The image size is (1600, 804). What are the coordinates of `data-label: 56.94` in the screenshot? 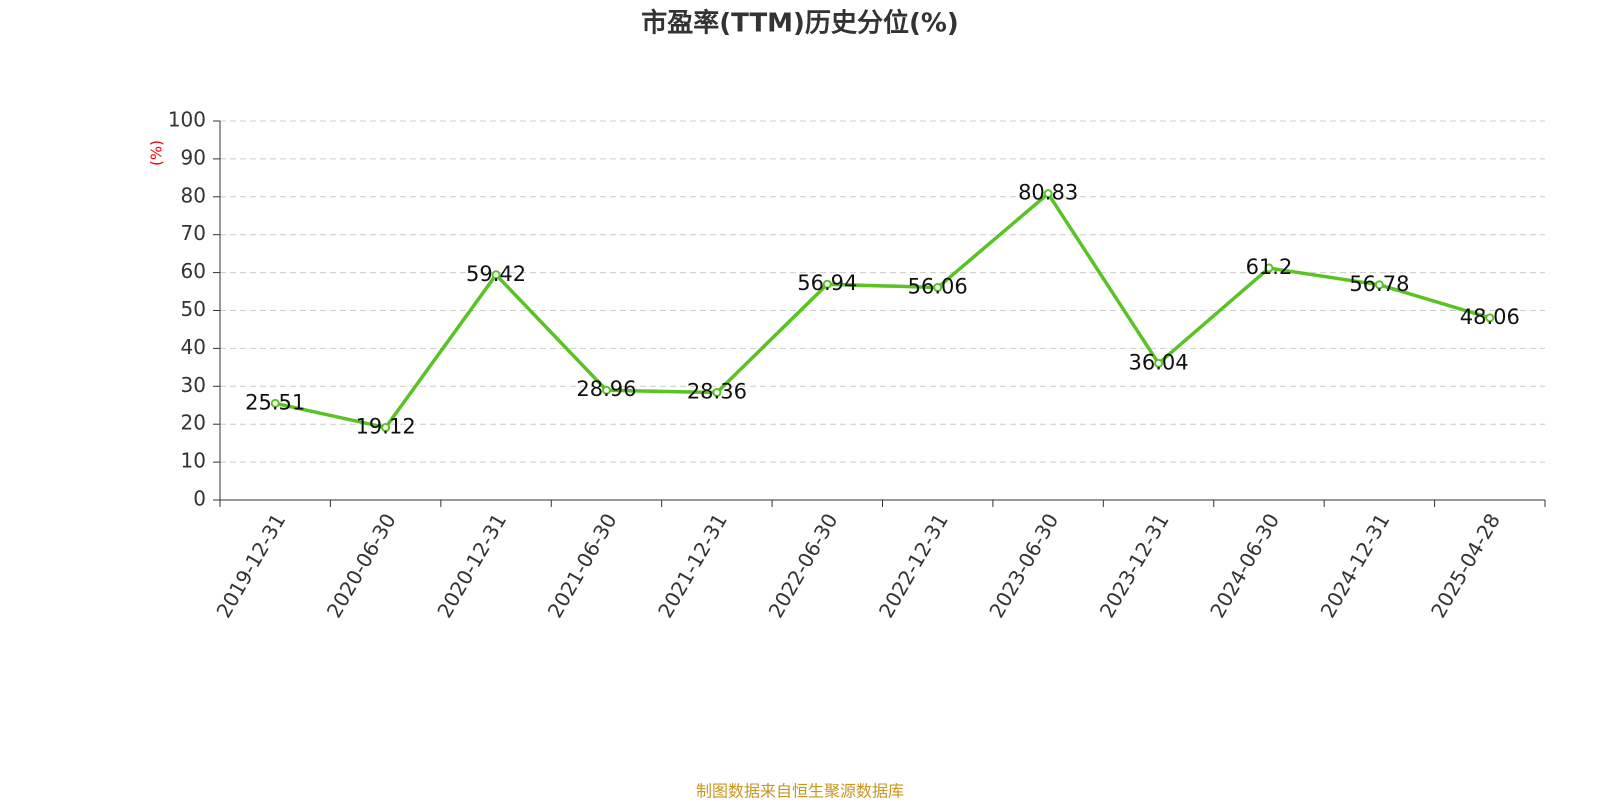 It's located at (827, 283).